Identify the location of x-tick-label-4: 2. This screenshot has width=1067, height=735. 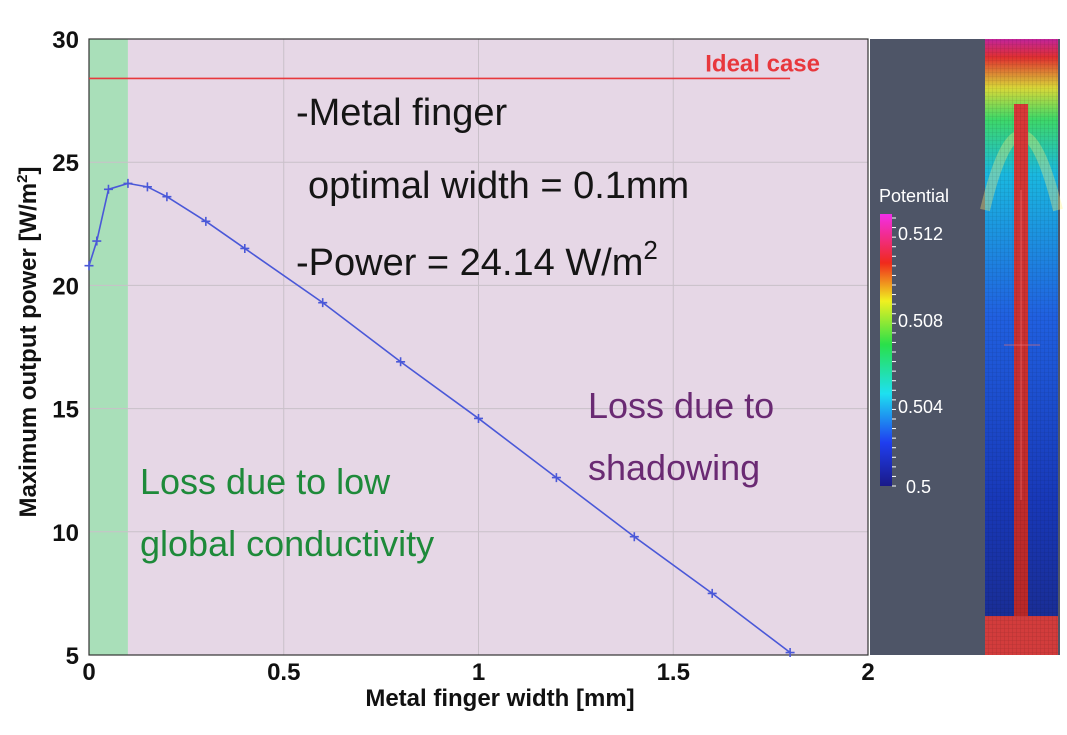
(867, 672).